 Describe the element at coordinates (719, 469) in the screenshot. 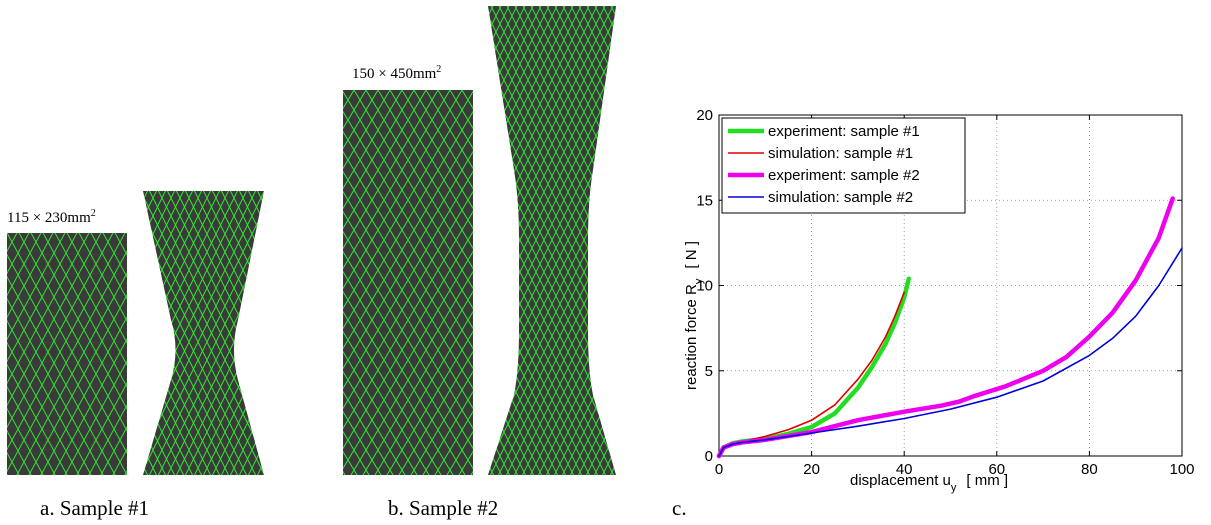

I see `x-tick-label: 0` at that location.